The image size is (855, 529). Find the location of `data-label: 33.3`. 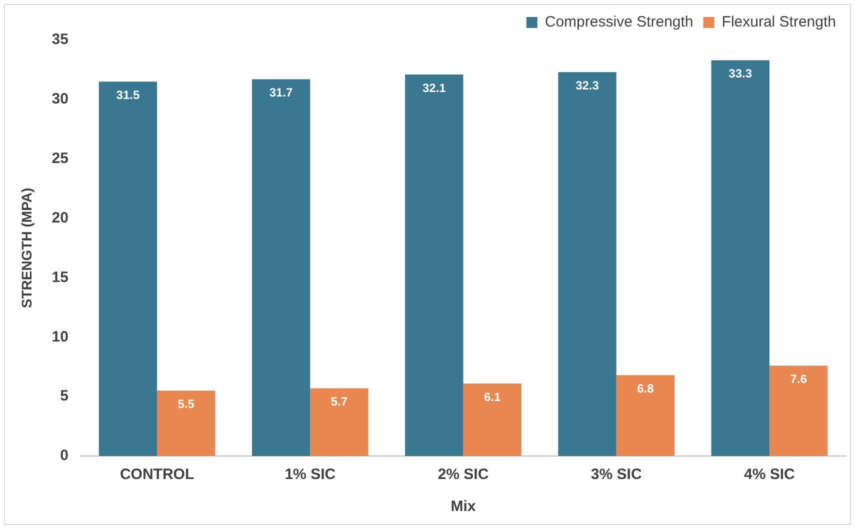

data-label: 33.3 is located at coordinates (740, 73).